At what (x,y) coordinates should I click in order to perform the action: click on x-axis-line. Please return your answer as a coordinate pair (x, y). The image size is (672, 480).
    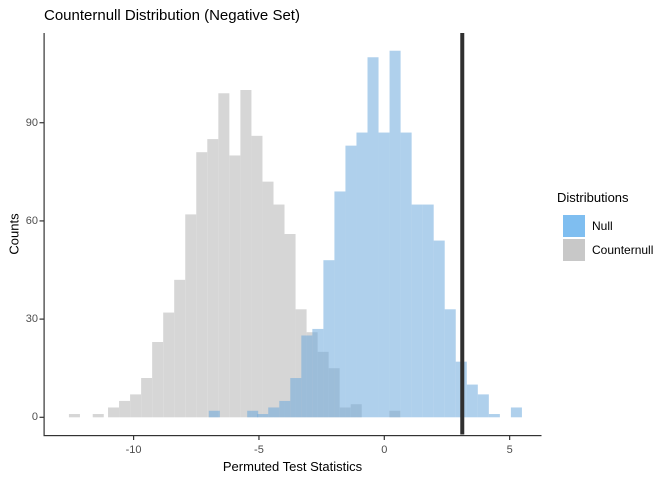
    Looking at the image, I should click on (292, 436).